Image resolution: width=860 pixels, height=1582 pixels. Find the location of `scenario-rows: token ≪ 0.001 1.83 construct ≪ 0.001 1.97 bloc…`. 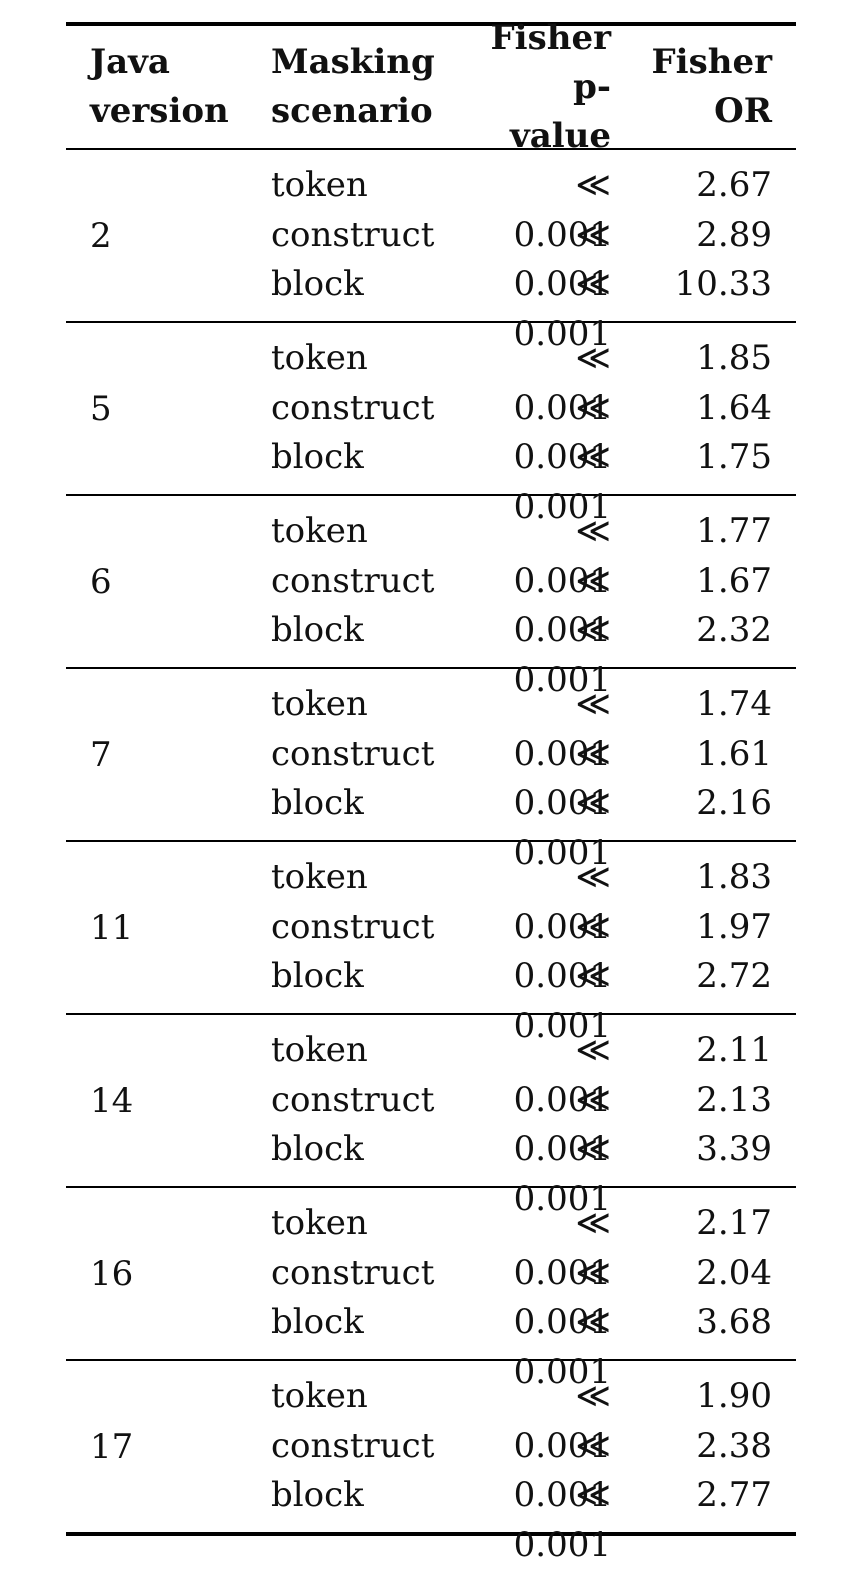

scenario-rows: token ≪ 0.001 1.83 construct ≪ 0.001 1.97 bloc… is located at coordinates (533, 949).